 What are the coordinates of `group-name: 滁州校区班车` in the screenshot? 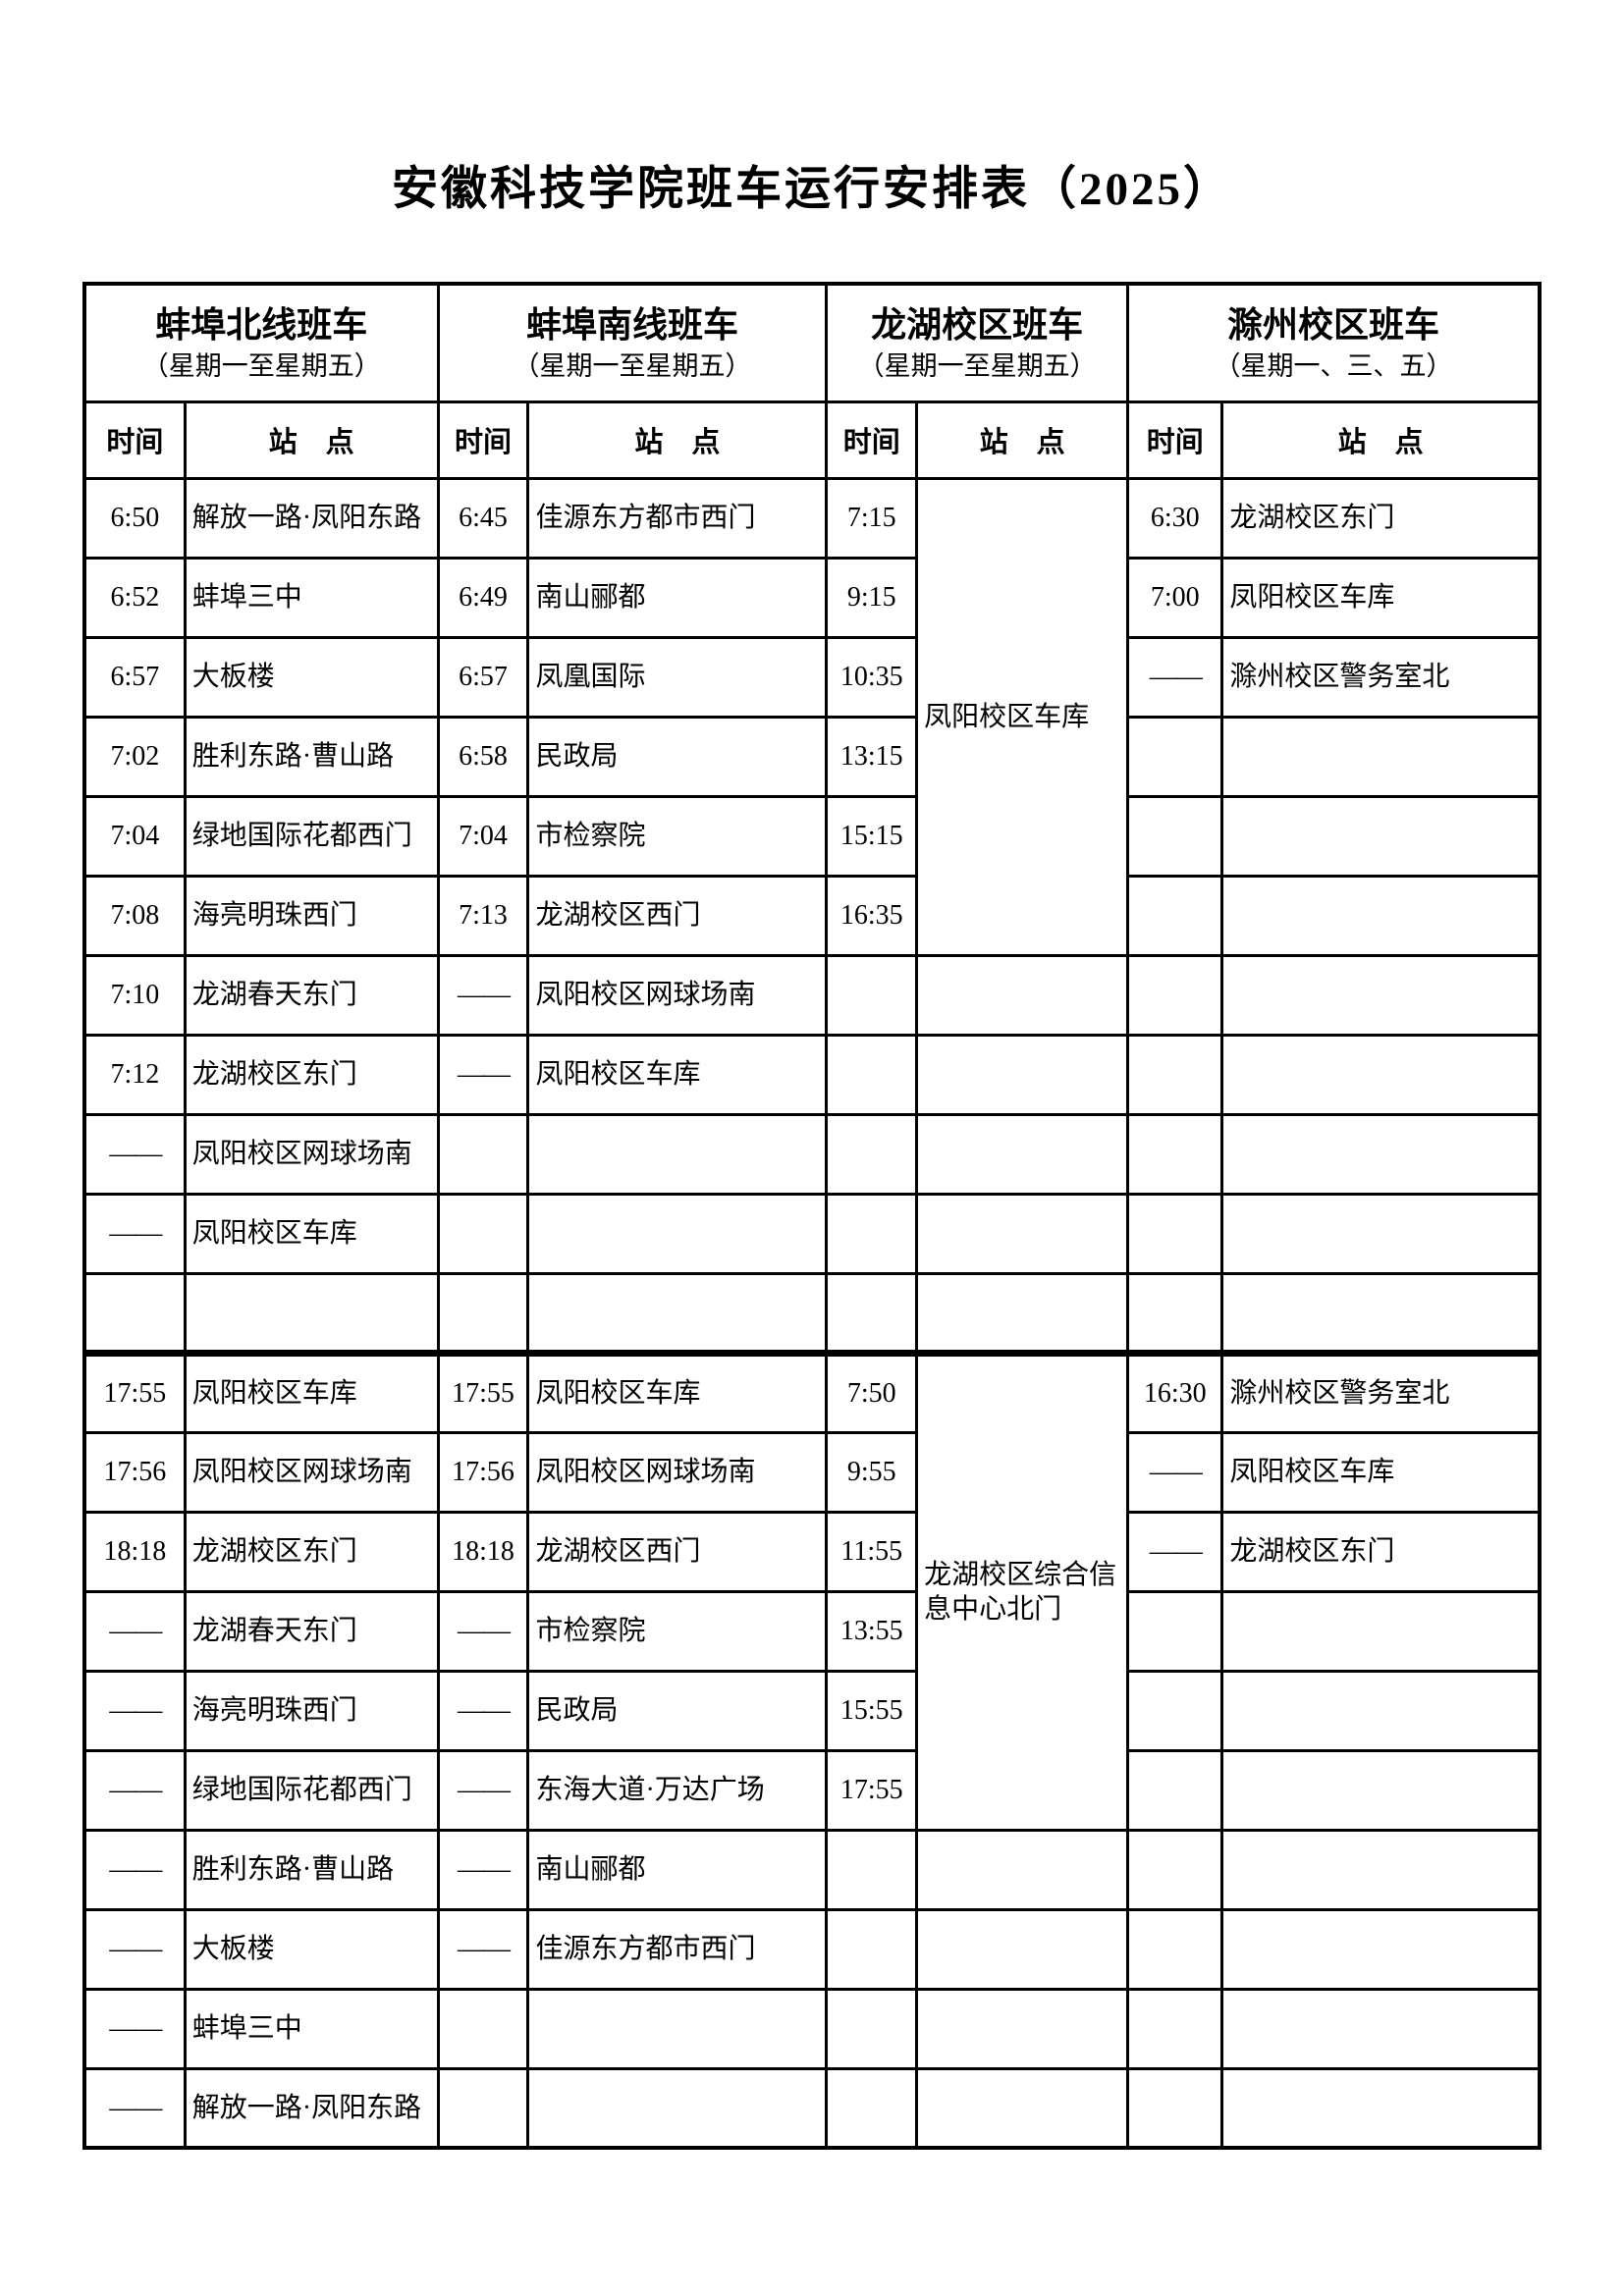 It's located at (1333, 324).